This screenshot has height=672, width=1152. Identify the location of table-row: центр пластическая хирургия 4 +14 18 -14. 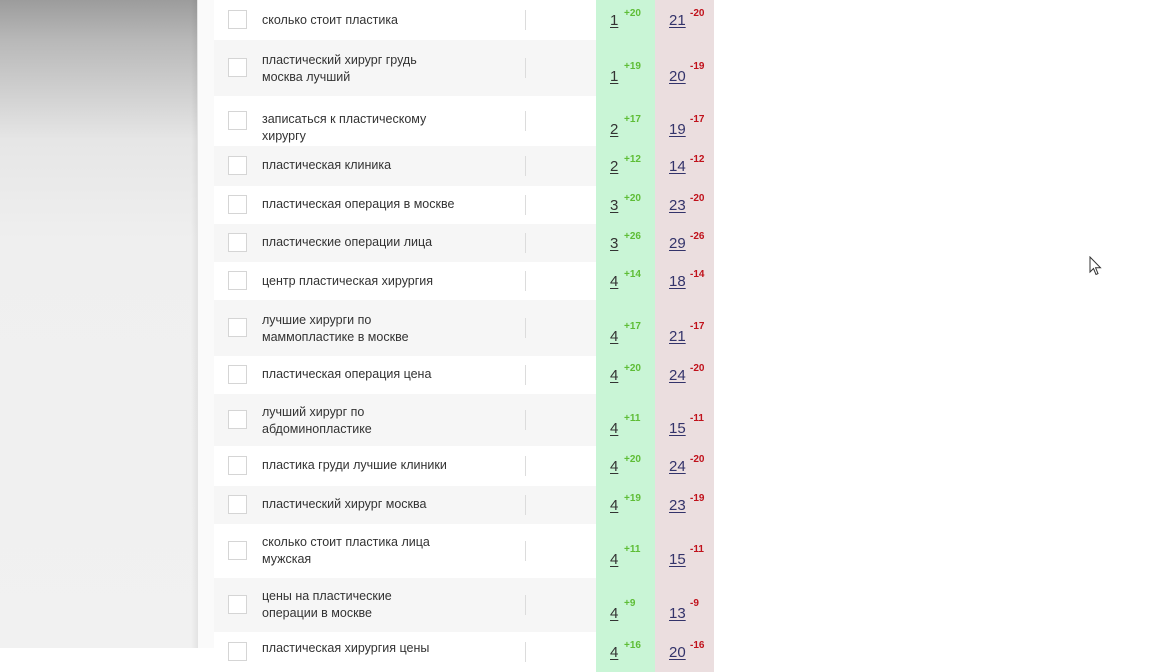
(464, 281).